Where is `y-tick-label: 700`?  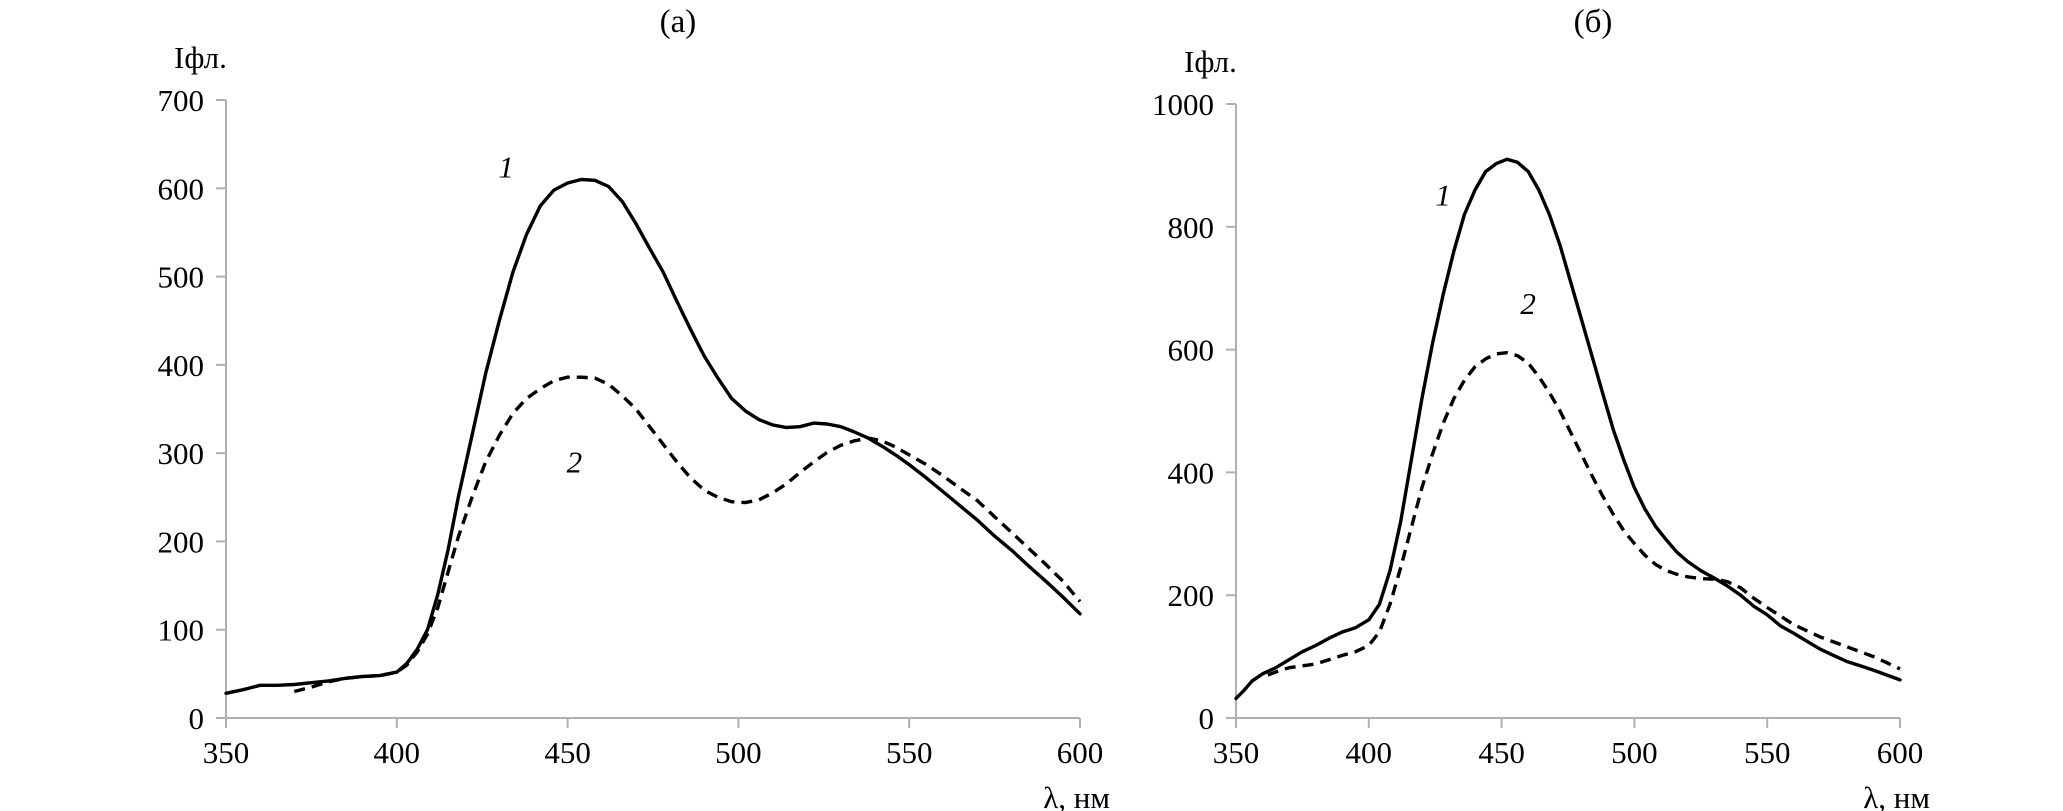 y-tick-label: 700 is located at coordinates (181, 100).